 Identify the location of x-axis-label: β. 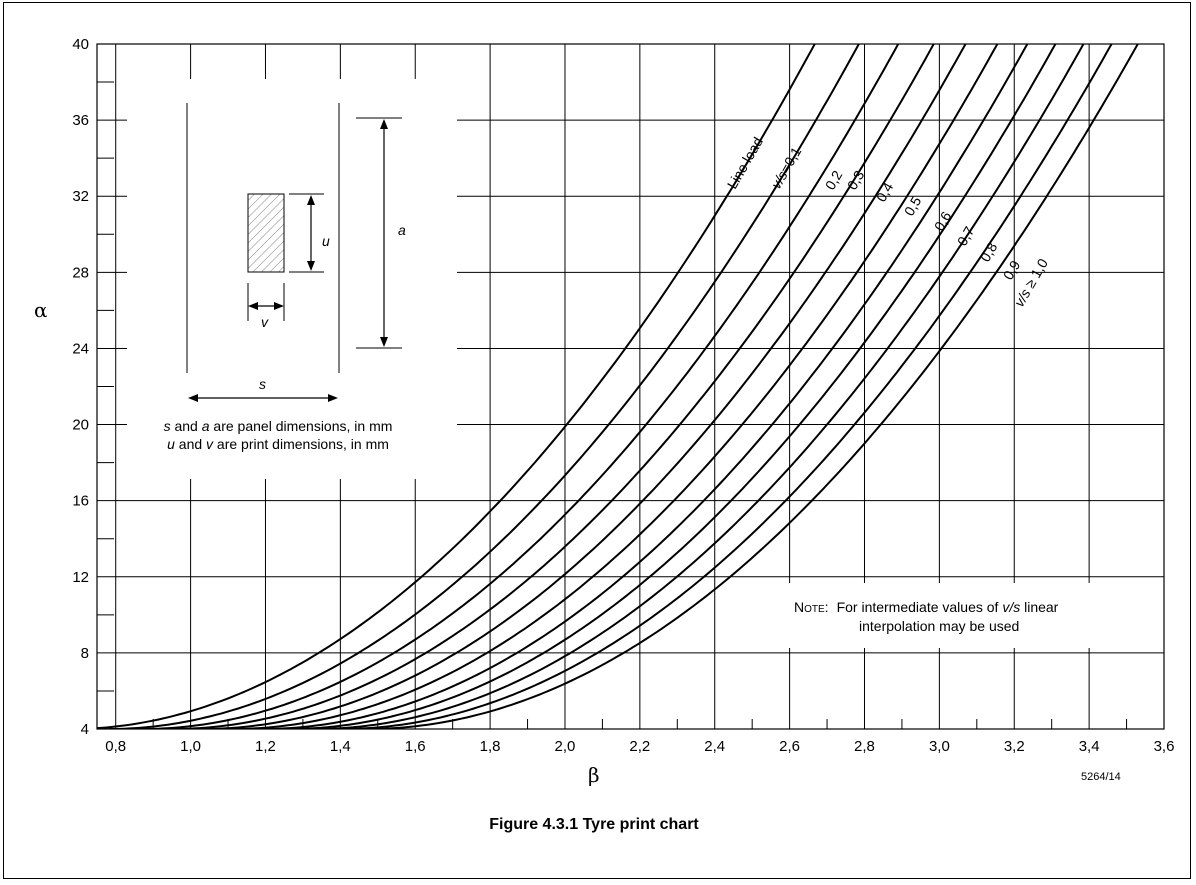
(594, 775).